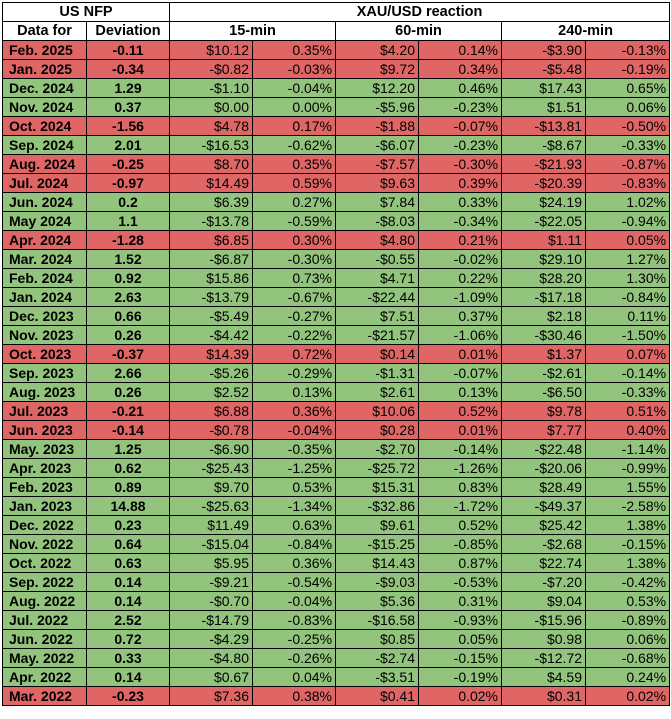  Describe the element at coordinates (628, 126) in the screenshot. I see `240-min-pct-cell: -0.50%` at that location.